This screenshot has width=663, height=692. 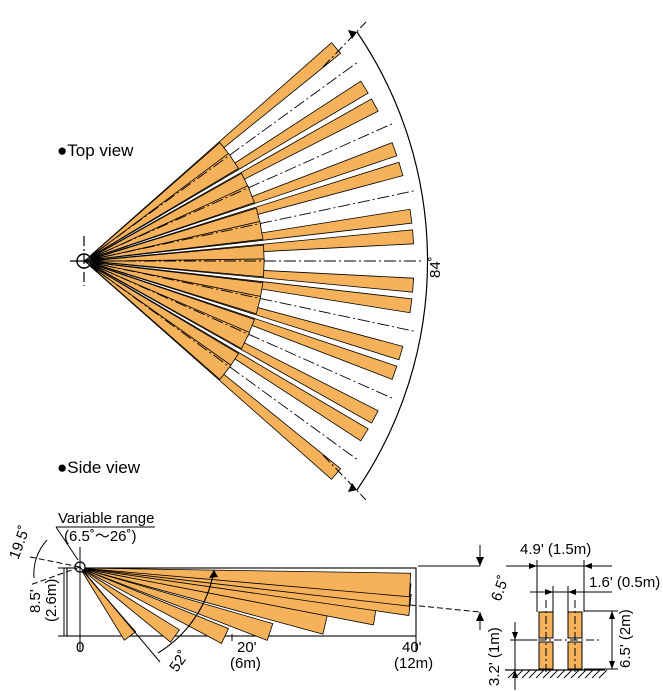 I want to click on angle-84-label: 84˚, so click(x=435, y=267).